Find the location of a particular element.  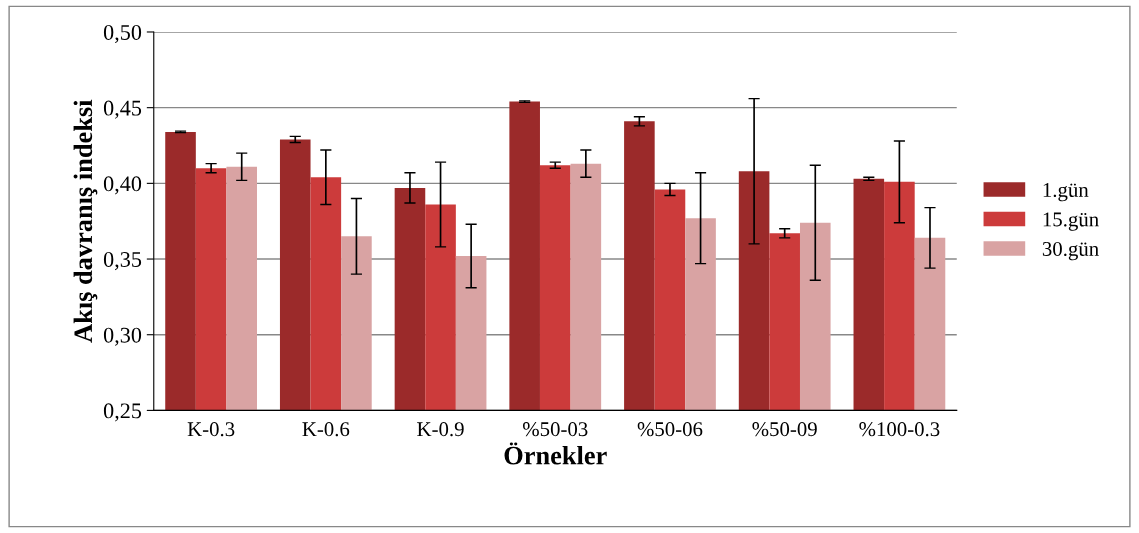

x-tick-label: %50-09 is located at coordinates (784, 429).